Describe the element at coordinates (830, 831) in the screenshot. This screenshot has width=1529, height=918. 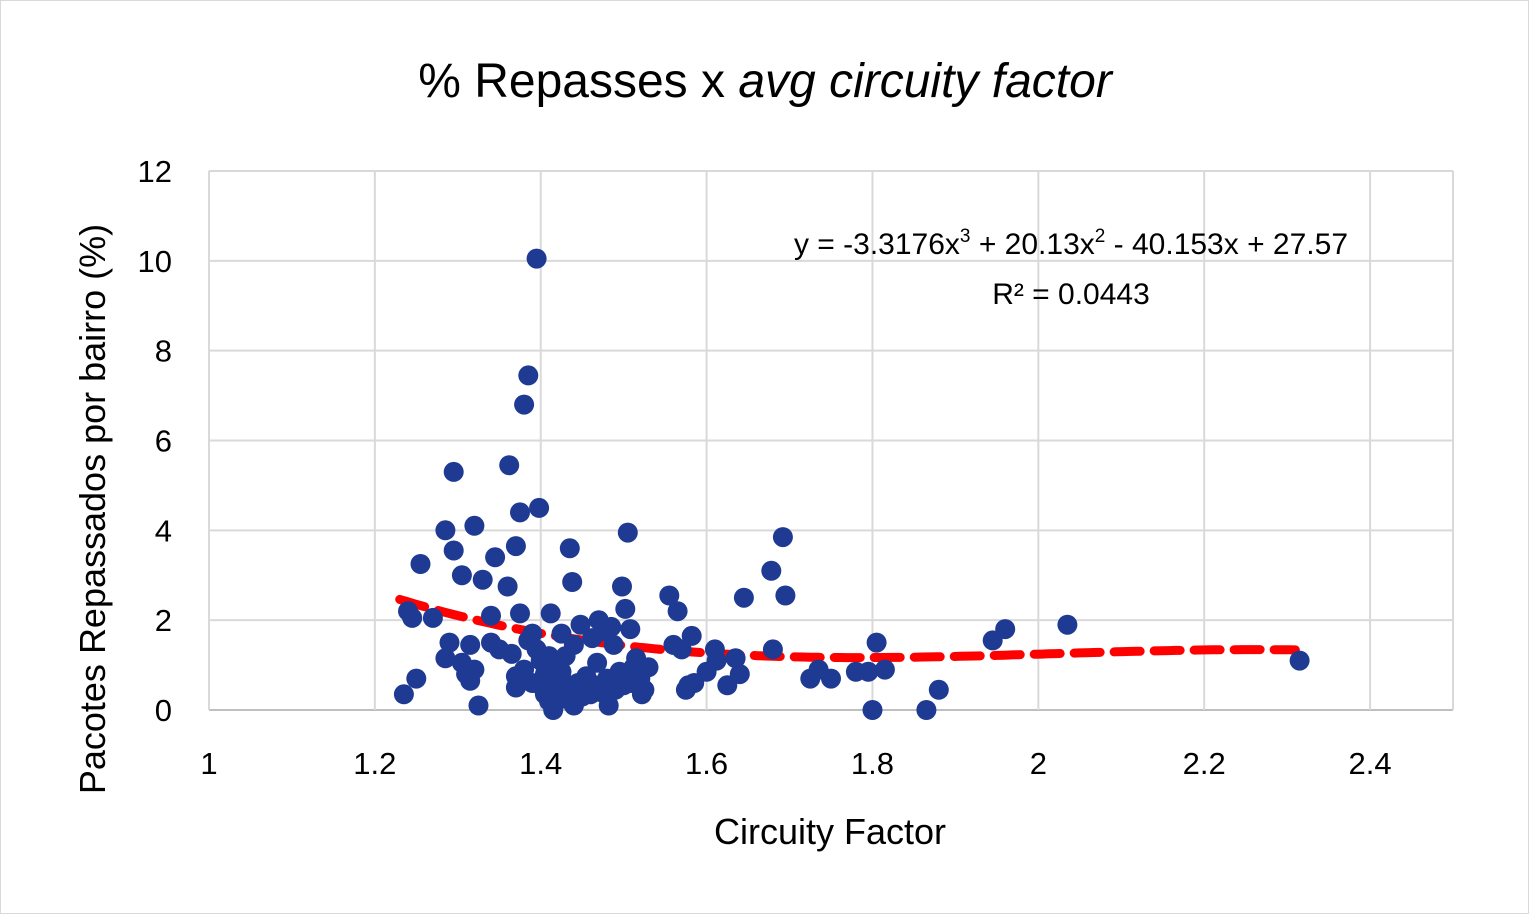
I see `x-axis-title: Circuity Factor` at that location.